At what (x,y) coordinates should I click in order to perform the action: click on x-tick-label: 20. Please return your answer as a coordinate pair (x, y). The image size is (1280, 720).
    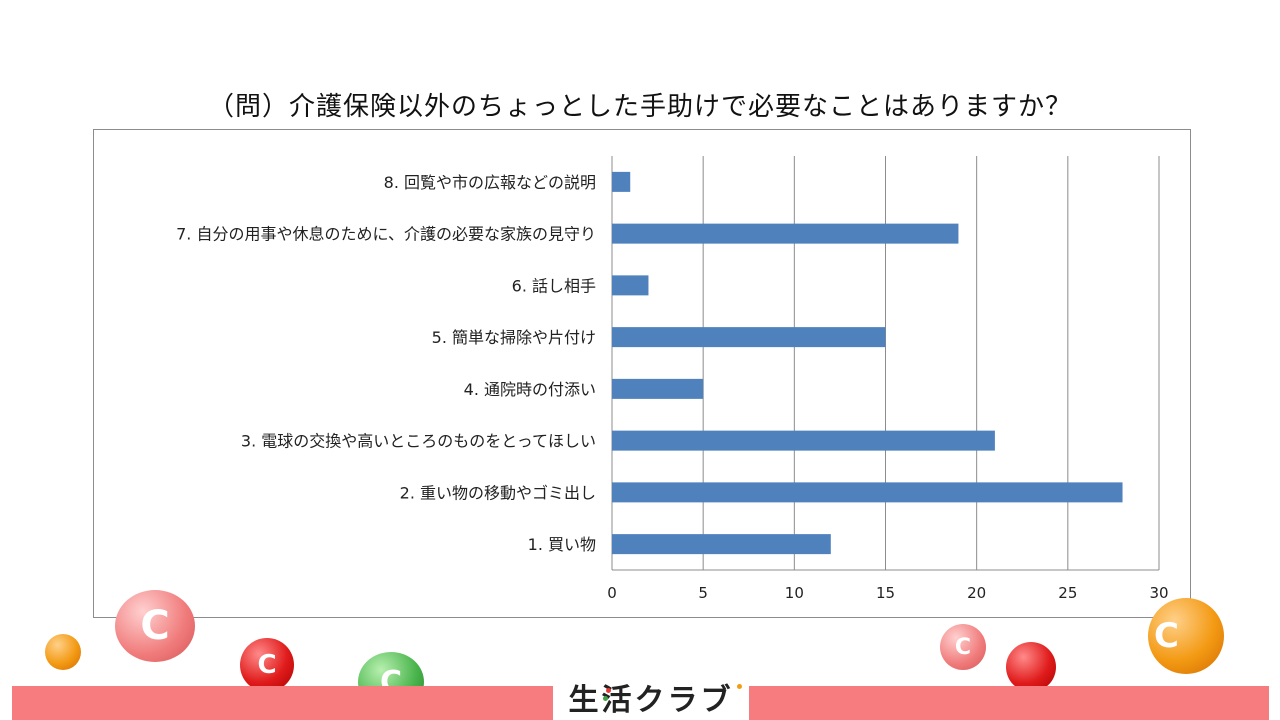
    Looking at the image, I should click on (976, 593).